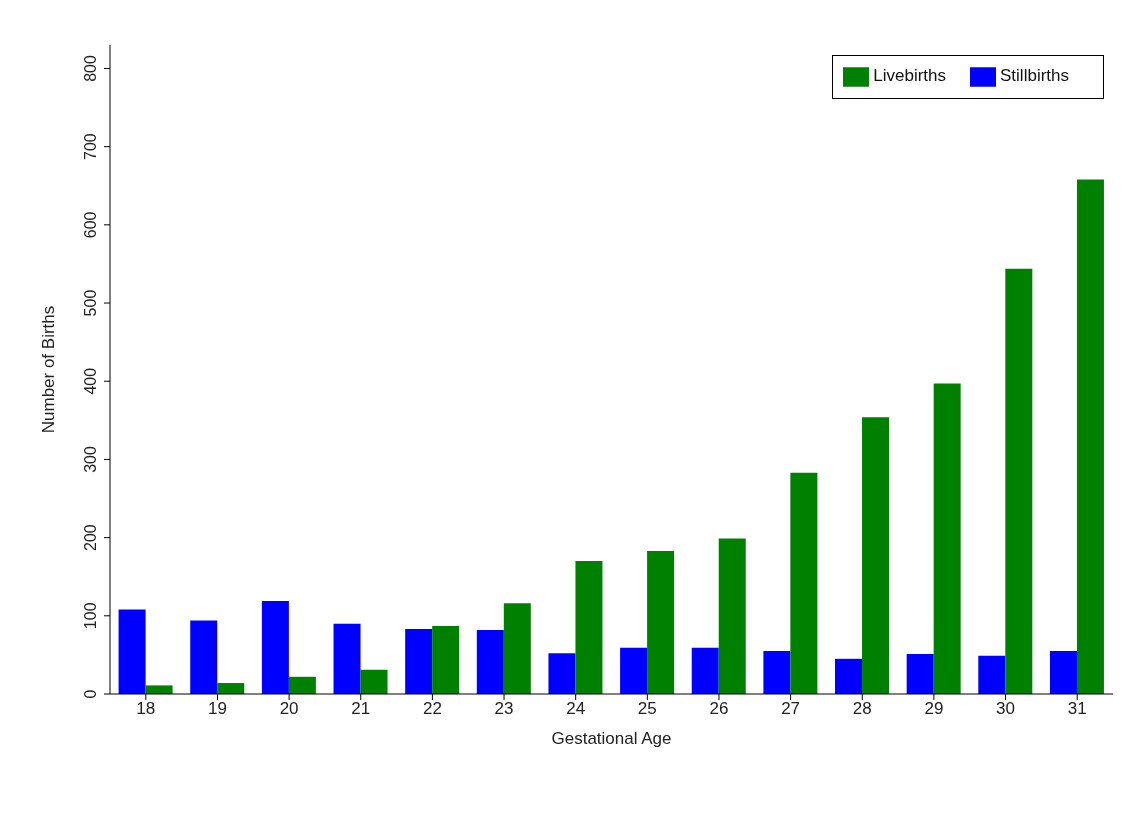  I want to click on y-tick-label: 800, so click(90, 68).